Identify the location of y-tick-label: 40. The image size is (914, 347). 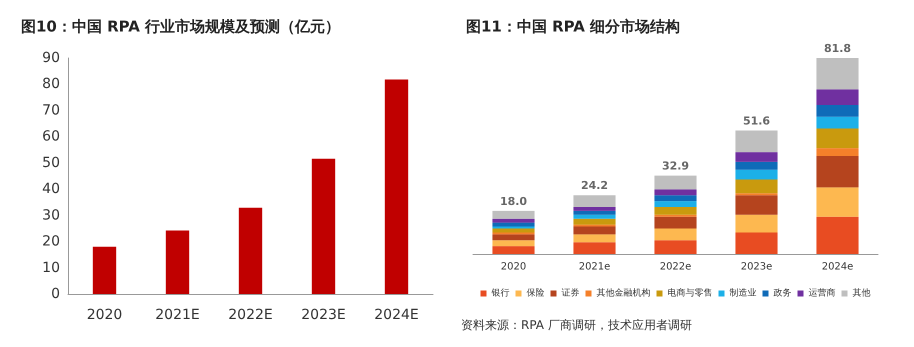
(51, 189).